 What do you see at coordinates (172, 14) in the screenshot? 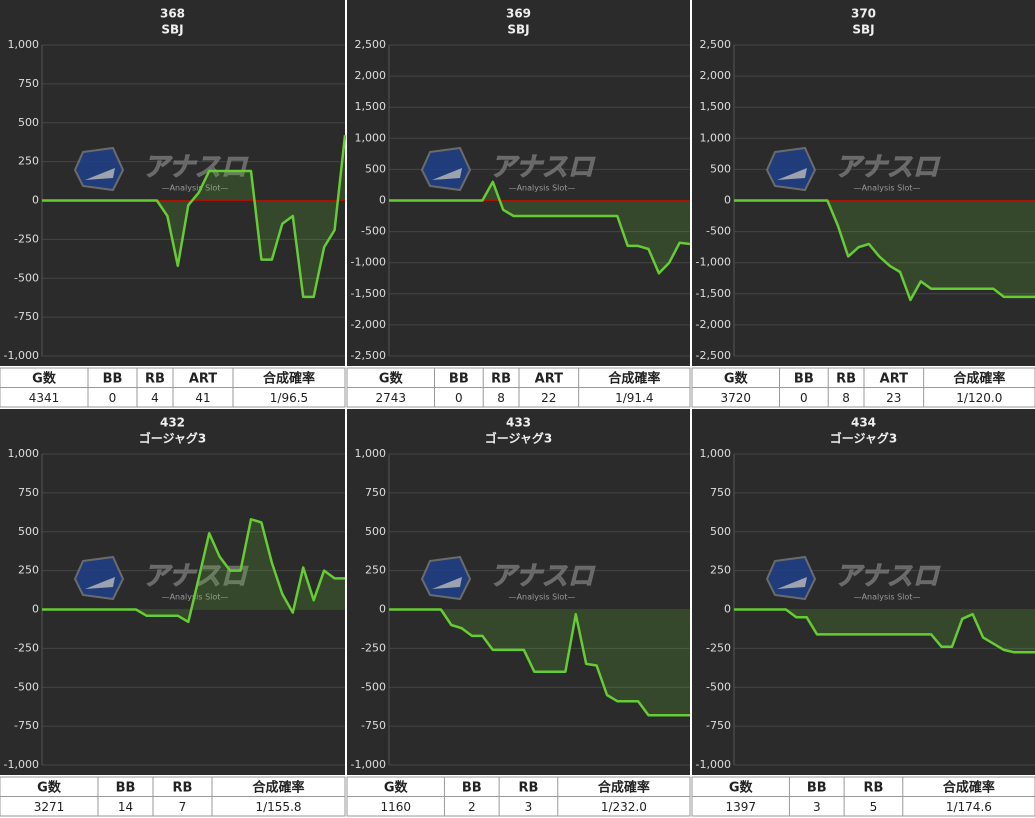
I see `chart-title: 368` at bounding box center [172, 14].